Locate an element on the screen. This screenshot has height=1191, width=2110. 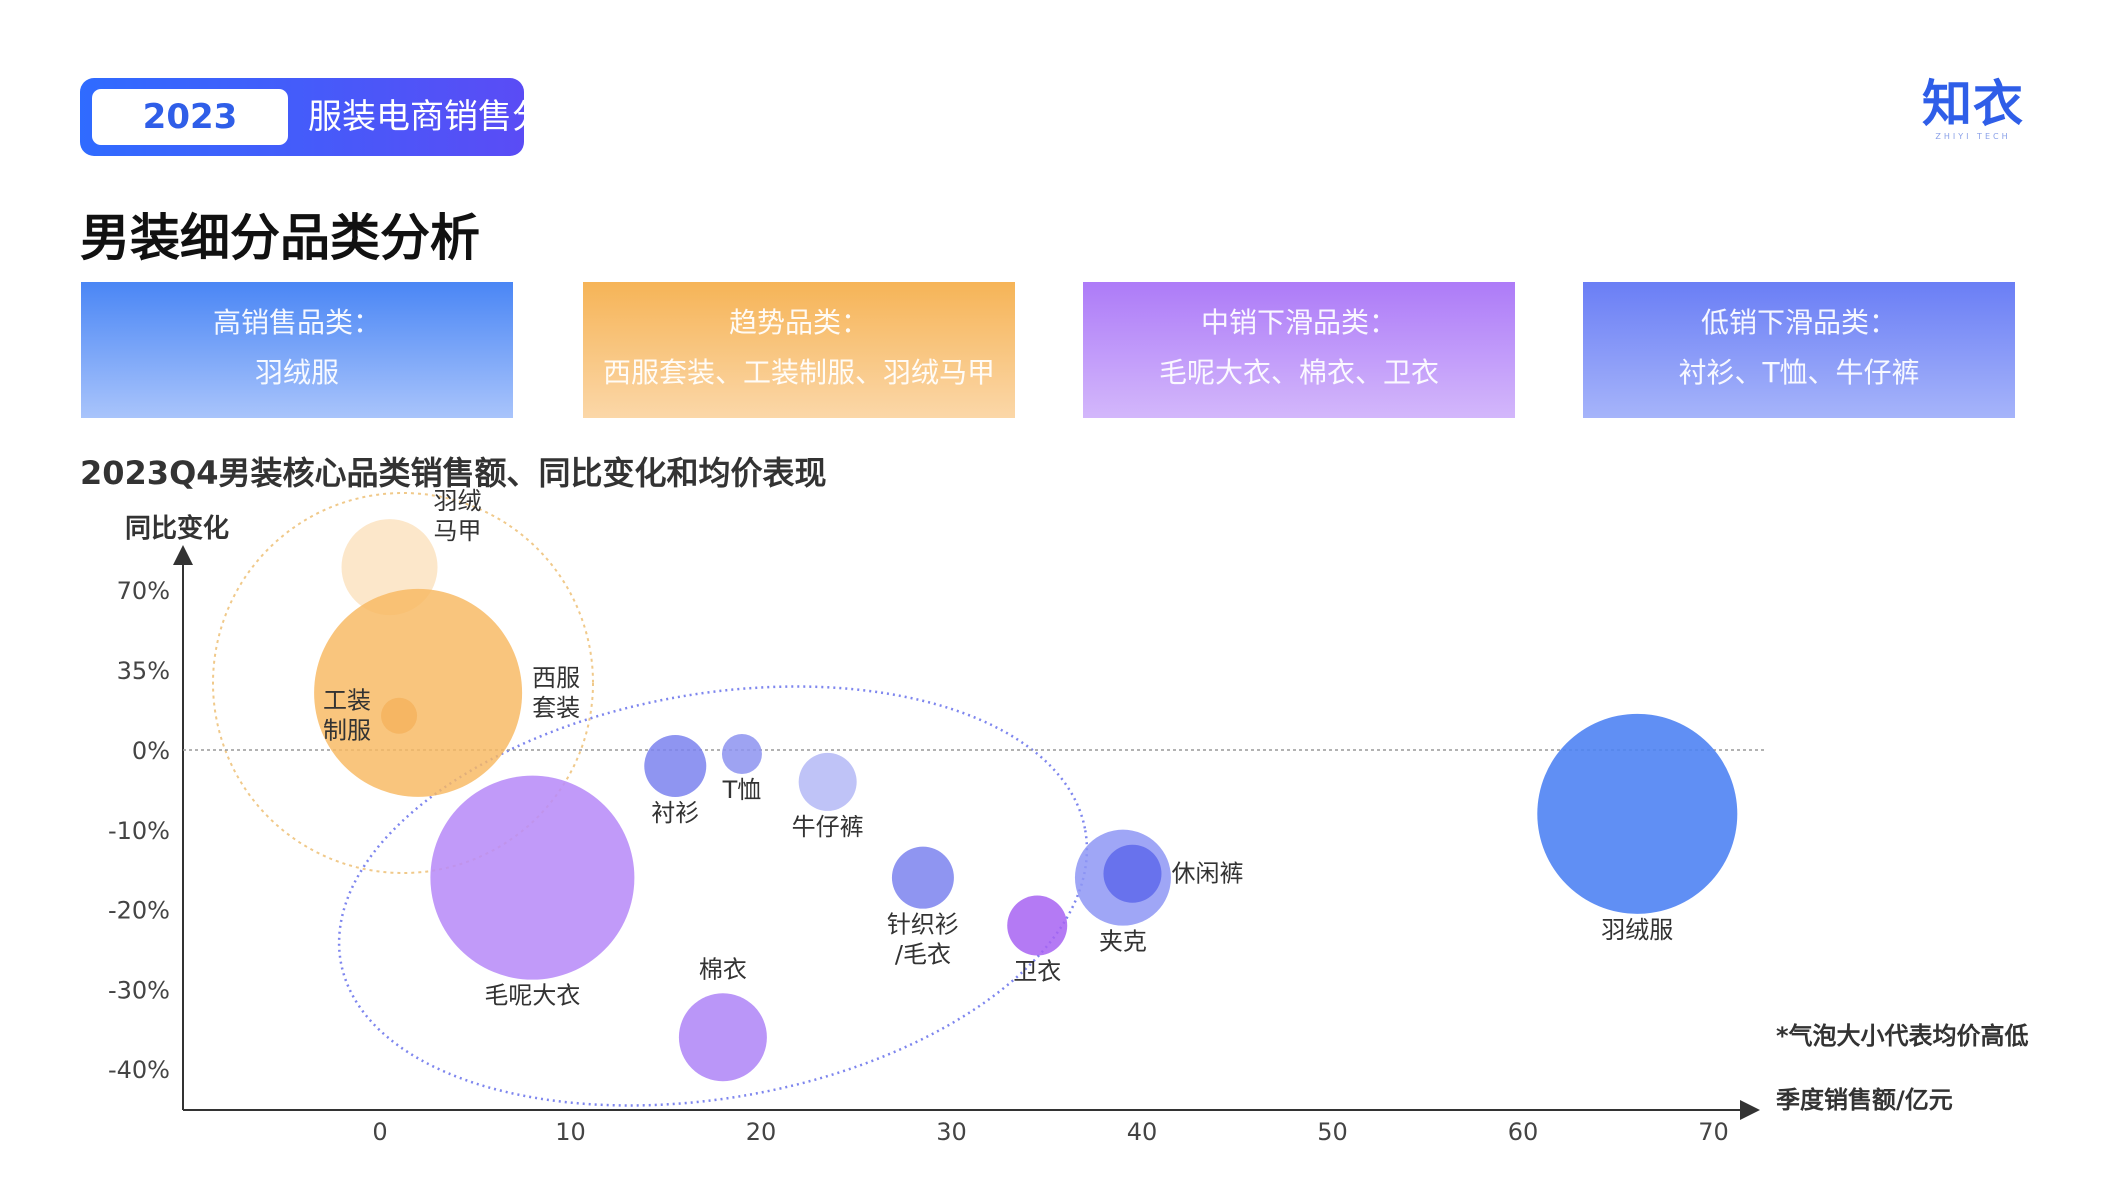
category-card-high-sales: 高销售品类： 羽绒服 is located at coordinates (297, 350).